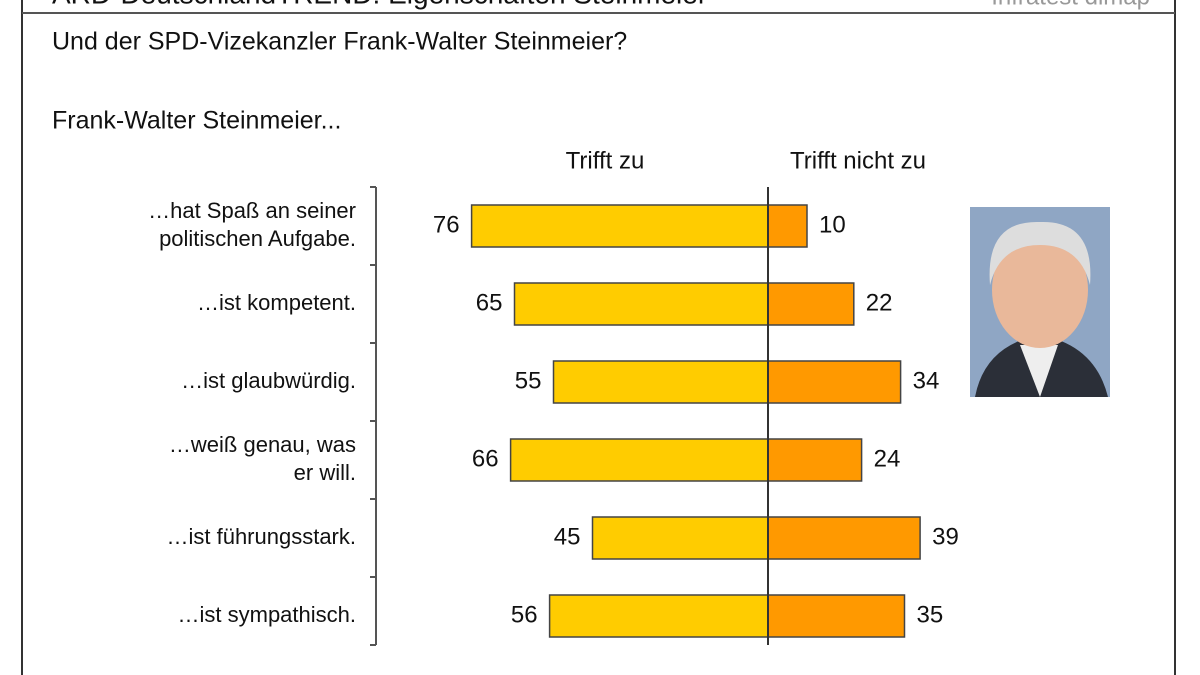 This screenshot has height=675, width=1200. I want to click on legend-right: Trifft nicht zu, so click(858, 160).